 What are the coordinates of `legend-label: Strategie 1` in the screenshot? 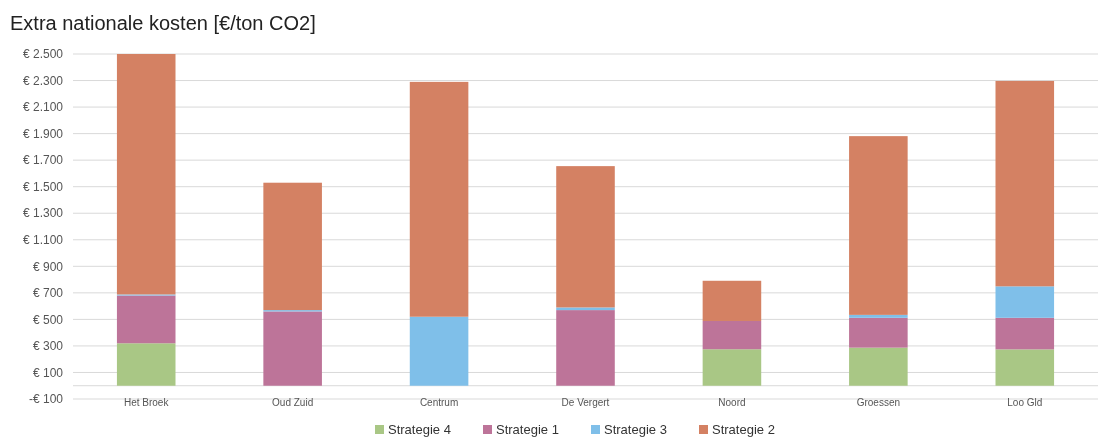 It's located at (527, 429).